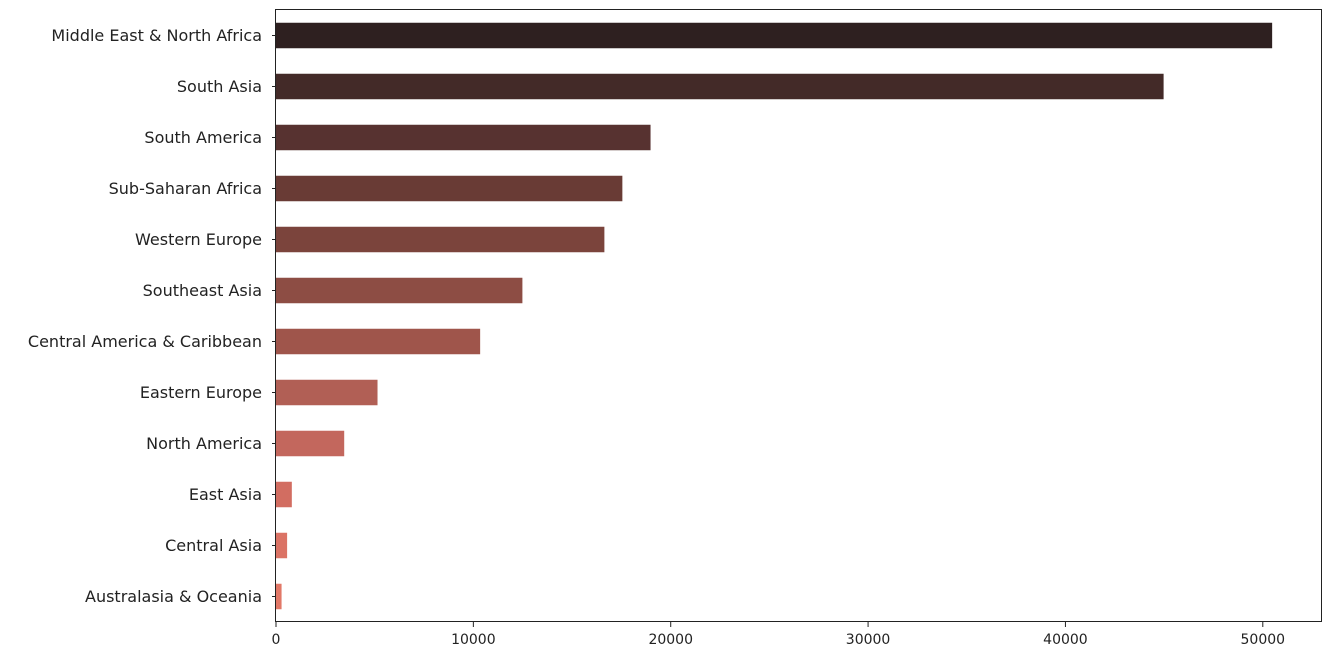 The image size is (1330, 658). What do you see at coordinates (185, 188) in the screenshot?
I see `category-label-3: Sub-Saharan Africa` at bounding box center [185, 188].